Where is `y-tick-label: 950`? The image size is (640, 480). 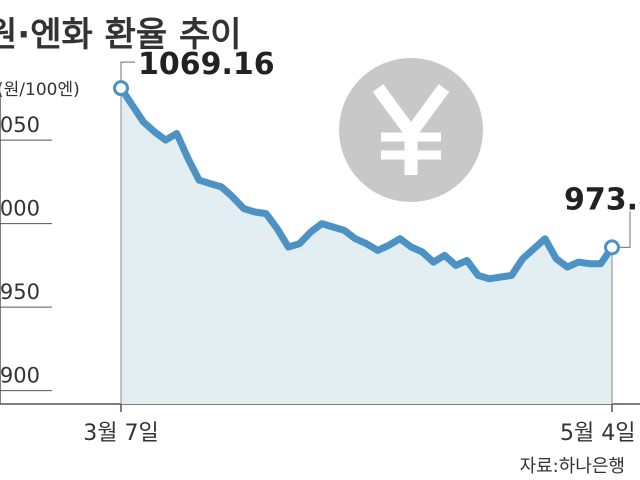 y-tick-label: 950 is located at coordinates (20, 292).